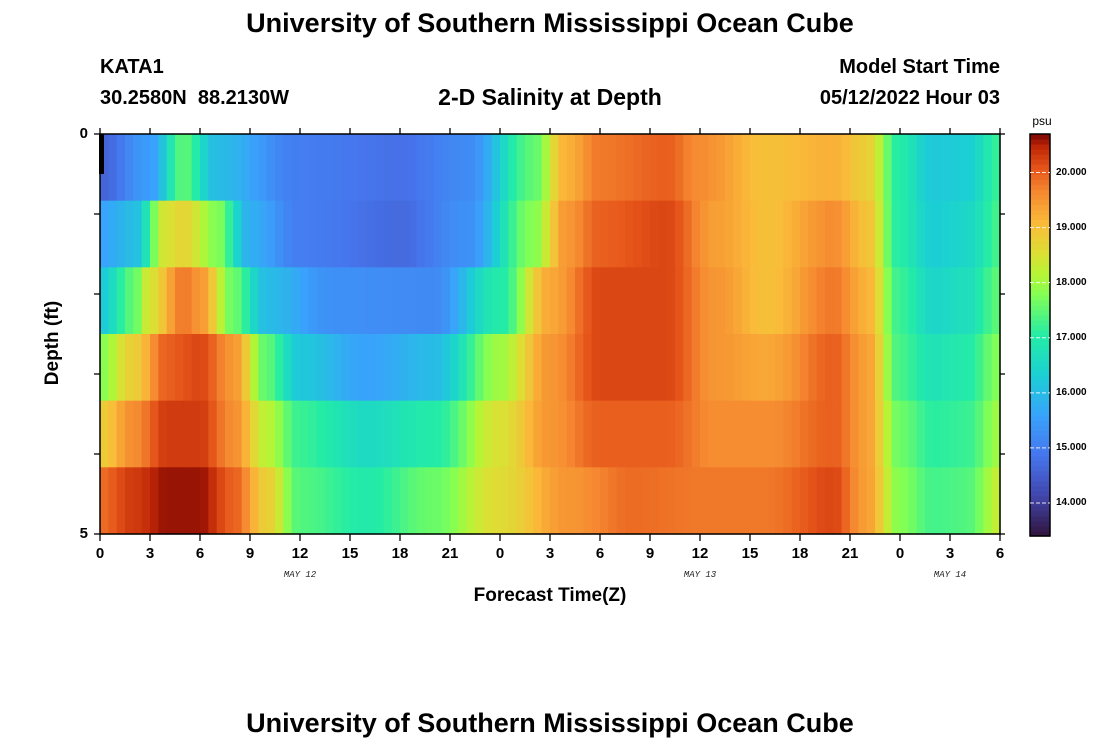  I want to click on y-tick-label: 0, so click(83, 133).